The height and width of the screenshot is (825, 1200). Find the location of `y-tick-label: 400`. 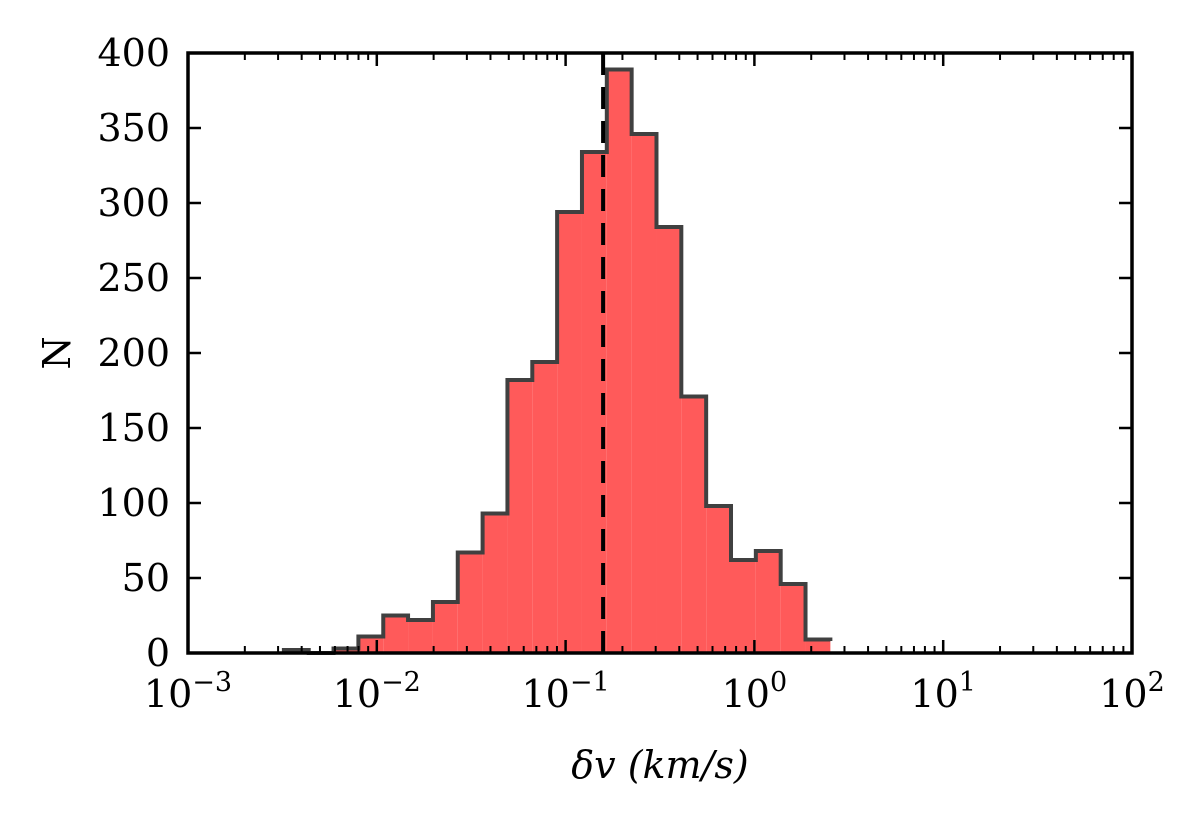

y-tick-label: 400 is located at coordinates (133, 53).